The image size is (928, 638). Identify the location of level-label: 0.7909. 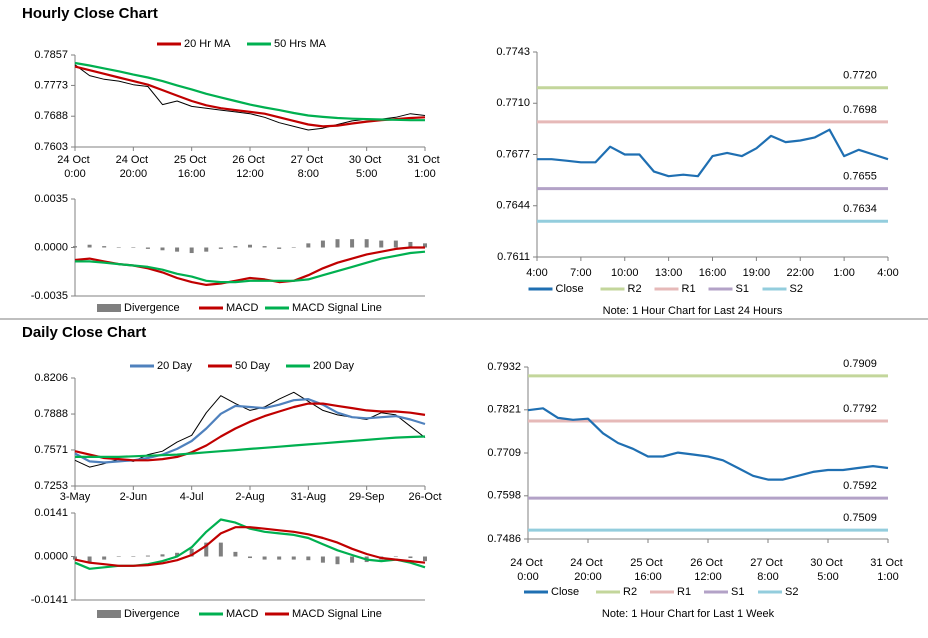
(860, 364).